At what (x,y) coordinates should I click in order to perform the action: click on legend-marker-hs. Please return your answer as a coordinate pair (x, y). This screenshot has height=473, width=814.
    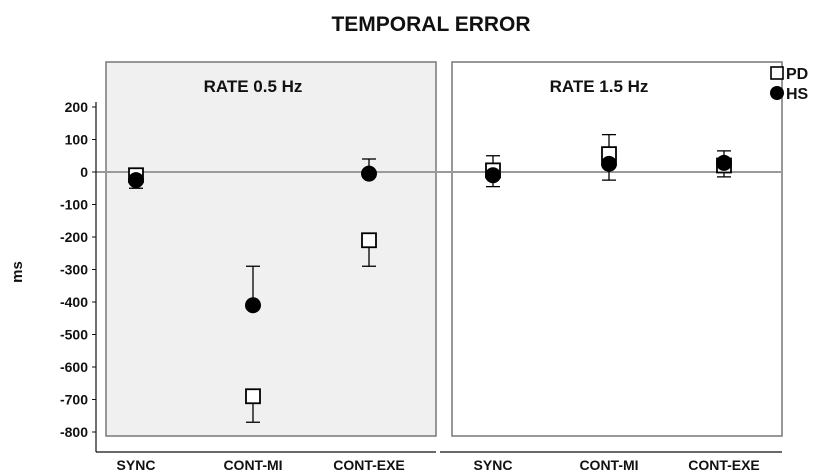
    Looking at the image, I should click on (777, 93).